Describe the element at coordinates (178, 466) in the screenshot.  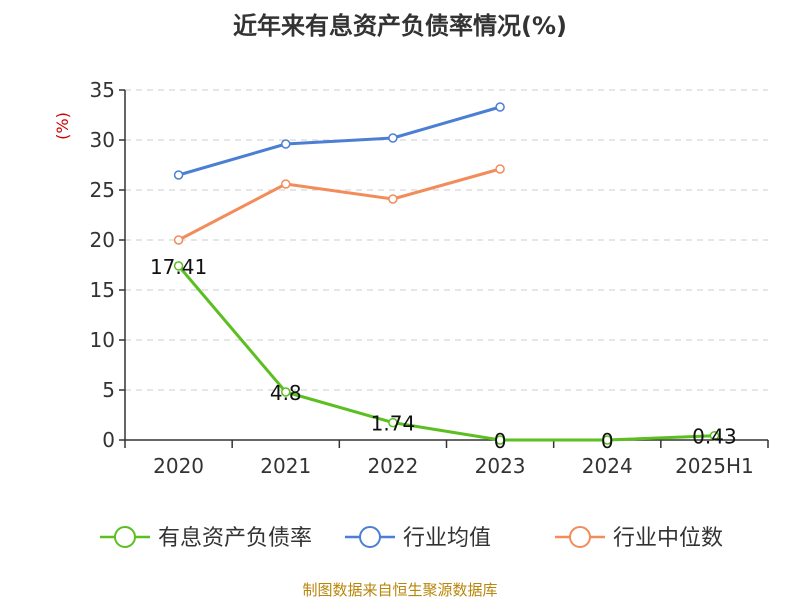
I see `x-tick-label: 2020` at that location.